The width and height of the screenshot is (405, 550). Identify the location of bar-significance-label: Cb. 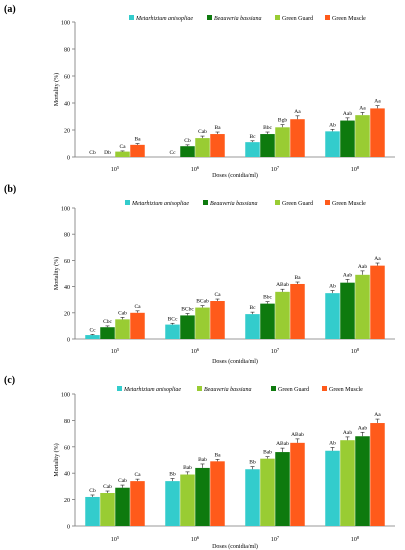
(92, 153).